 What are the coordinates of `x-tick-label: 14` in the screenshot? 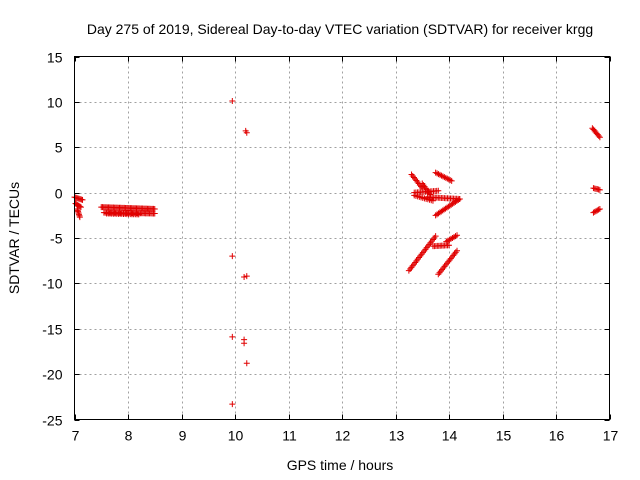 It's located at (450, 436).